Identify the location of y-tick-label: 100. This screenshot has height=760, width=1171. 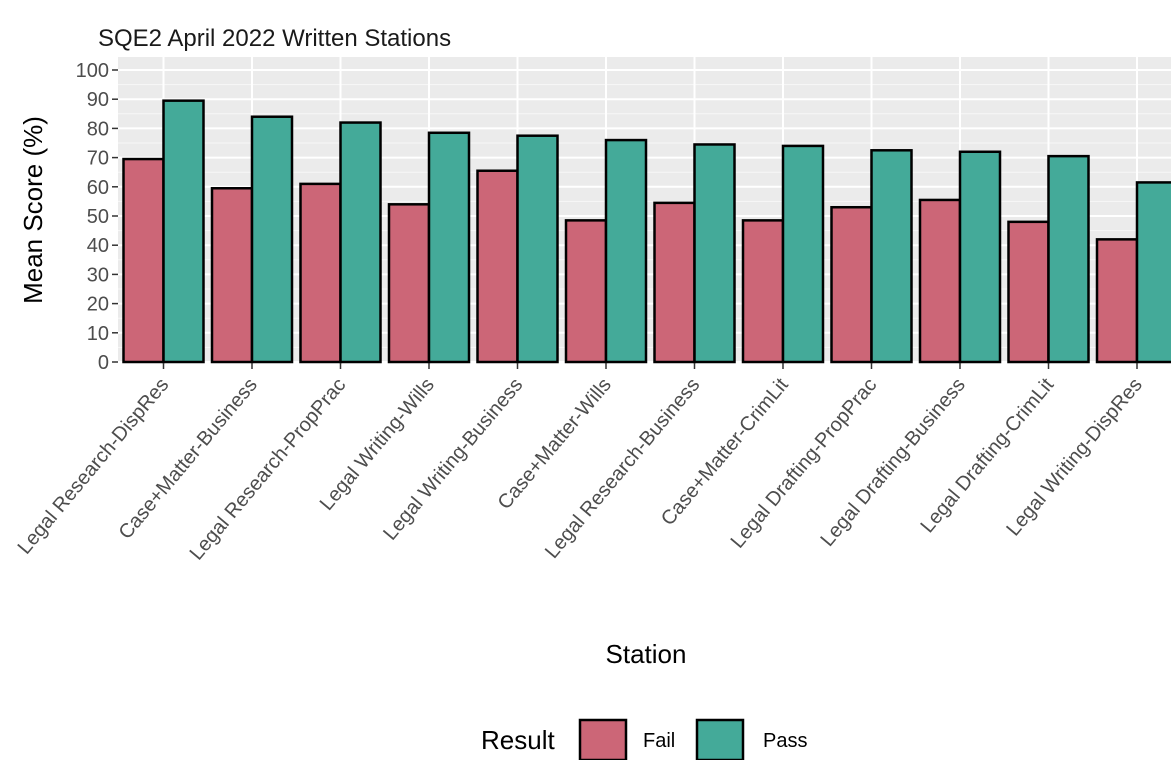
(92, 71).